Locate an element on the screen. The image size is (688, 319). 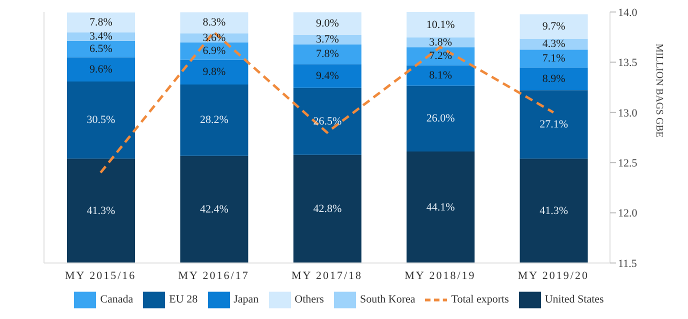
data-label: 9.0% is located at coordinates (327, 24).